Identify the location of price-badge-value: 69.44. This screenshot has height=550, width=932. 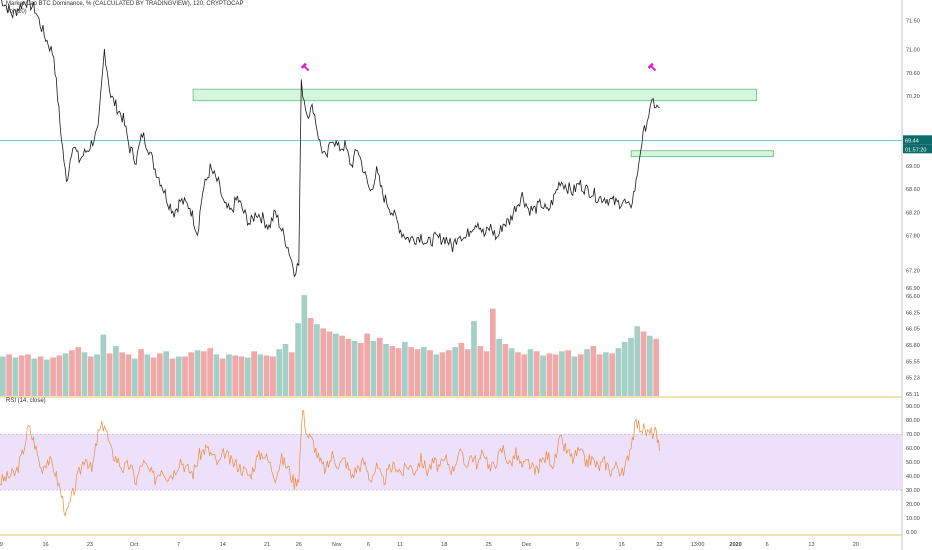
(912, 141).